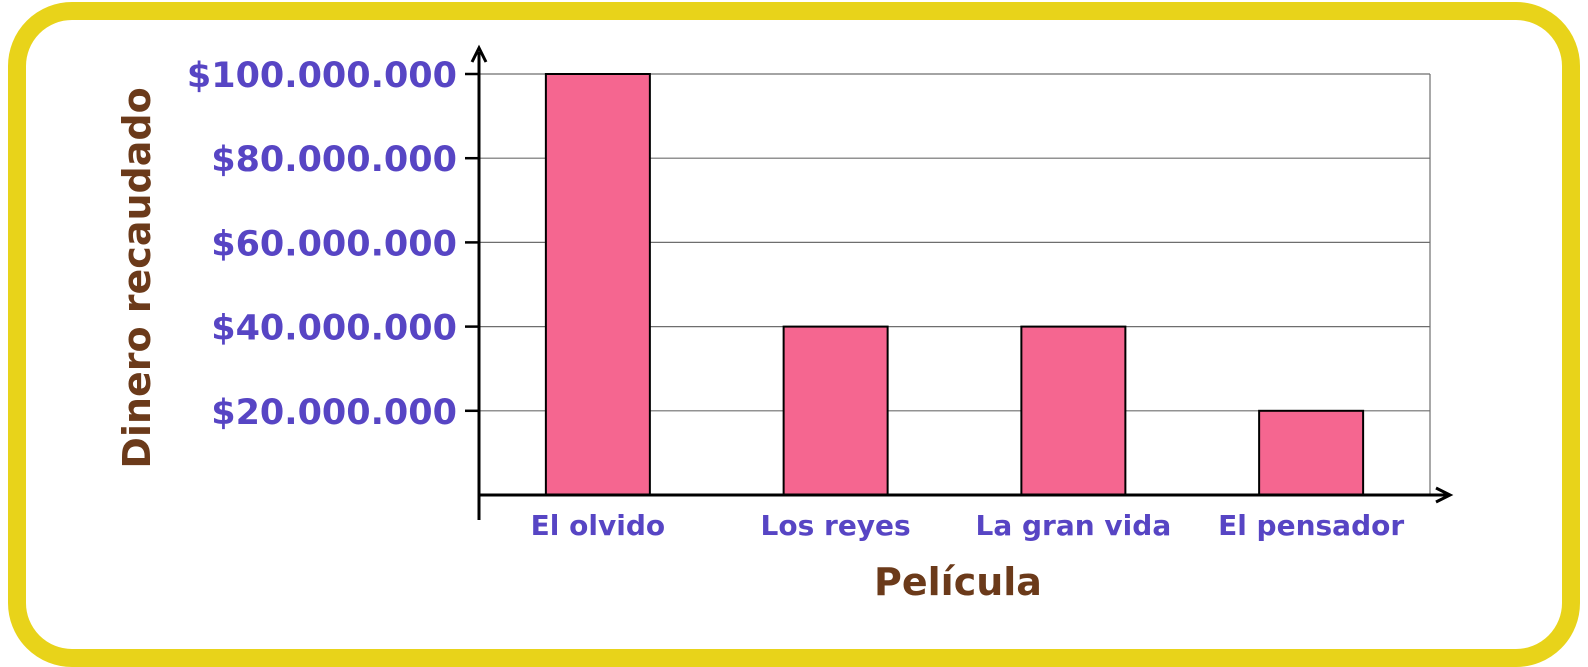 This screenshot has height=667, width=1588. I want to click on x-axis-title: Película, so click(958, 582).